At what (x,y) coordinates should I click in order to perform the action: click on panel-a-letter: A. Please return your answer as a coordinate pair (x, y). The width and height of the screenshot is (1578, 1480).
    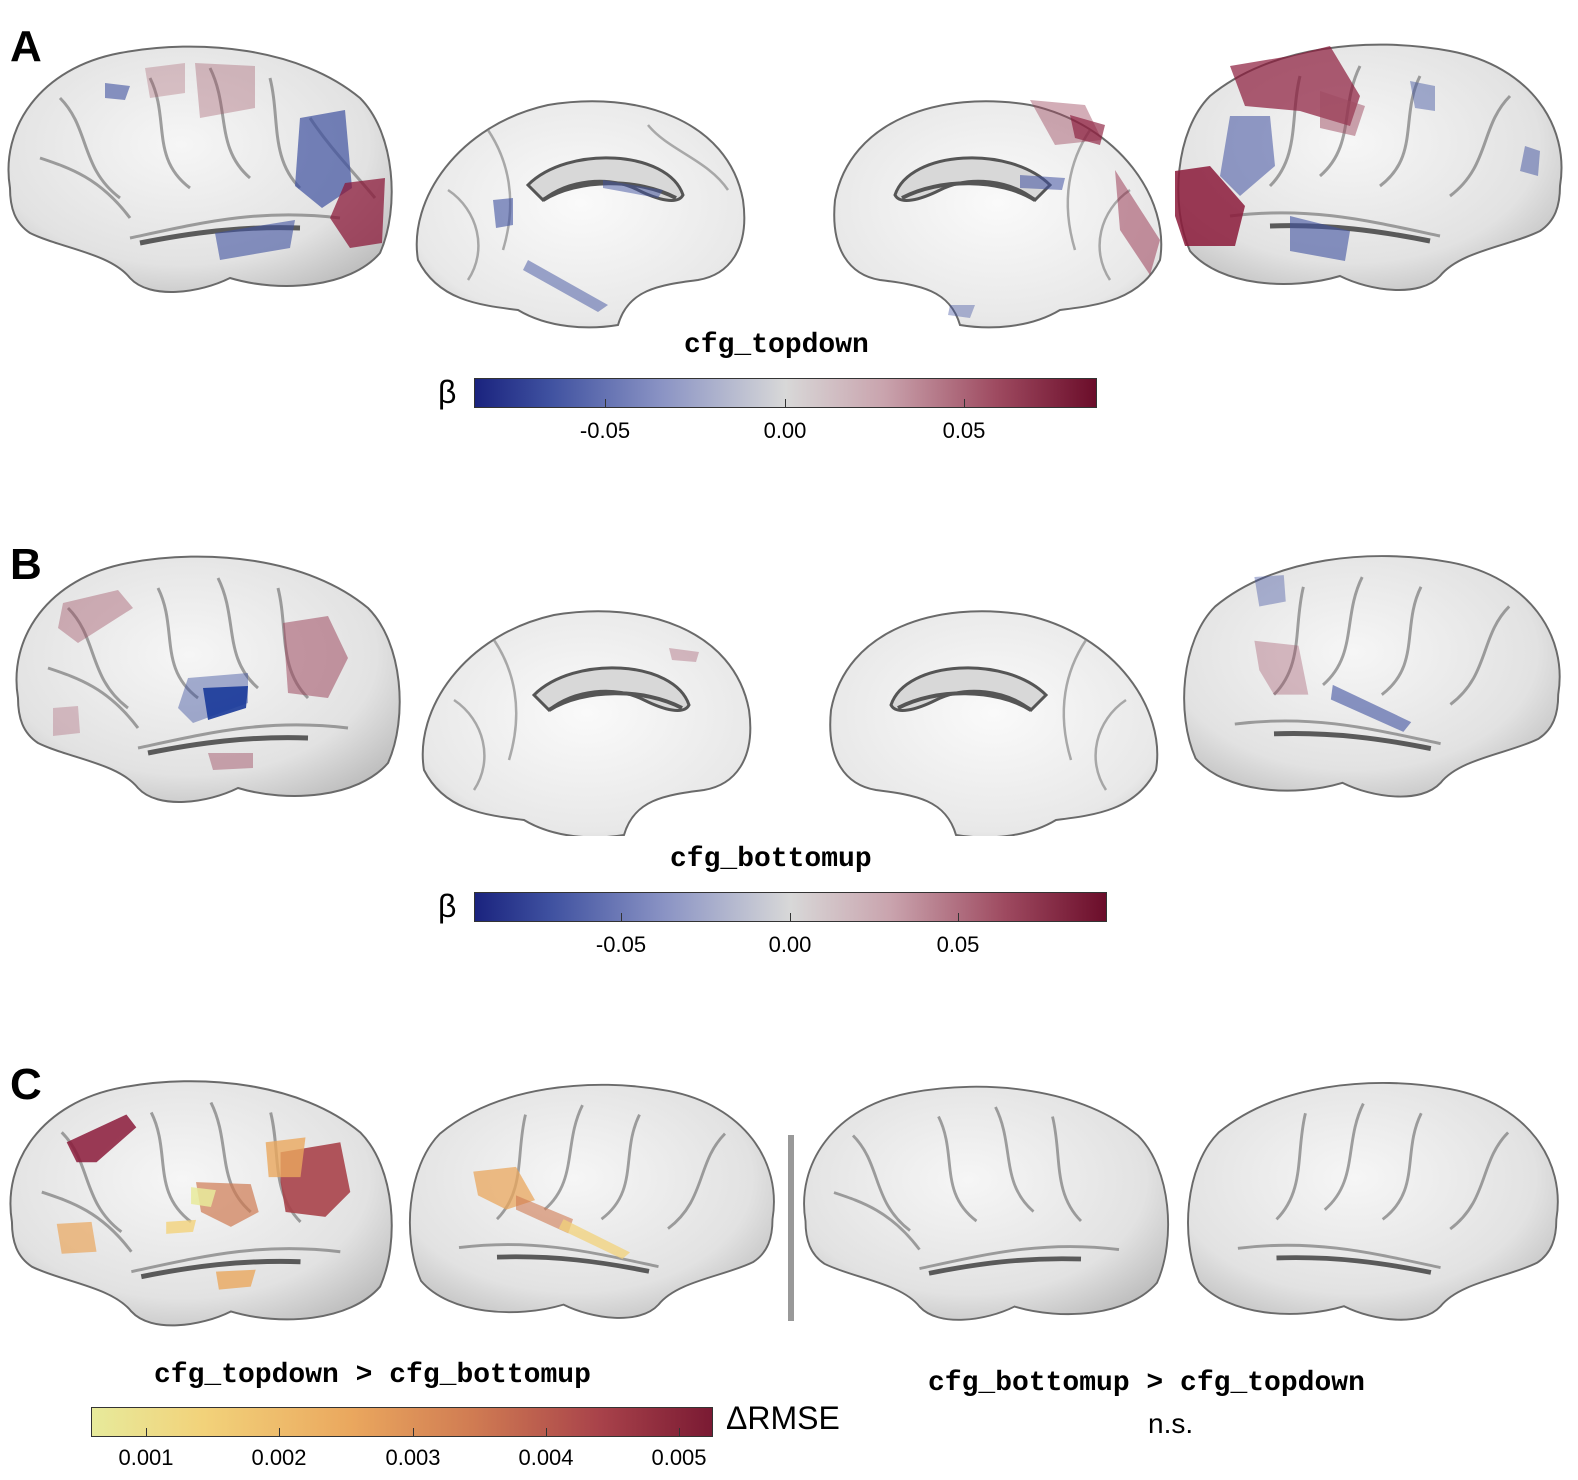
    Looking at the image, I should click on (26, 46).